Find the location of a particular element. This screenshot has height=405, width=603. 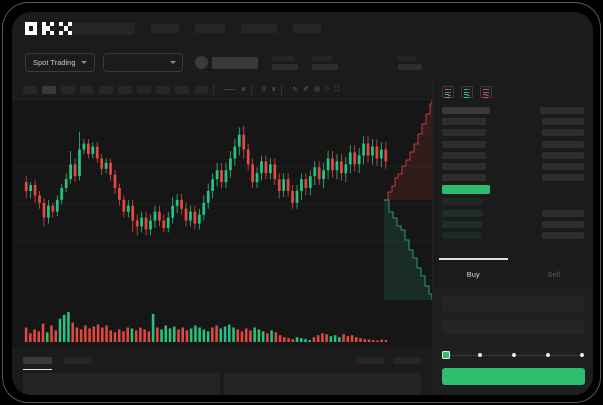

tab-order-history is located at coordinates (77, 360).